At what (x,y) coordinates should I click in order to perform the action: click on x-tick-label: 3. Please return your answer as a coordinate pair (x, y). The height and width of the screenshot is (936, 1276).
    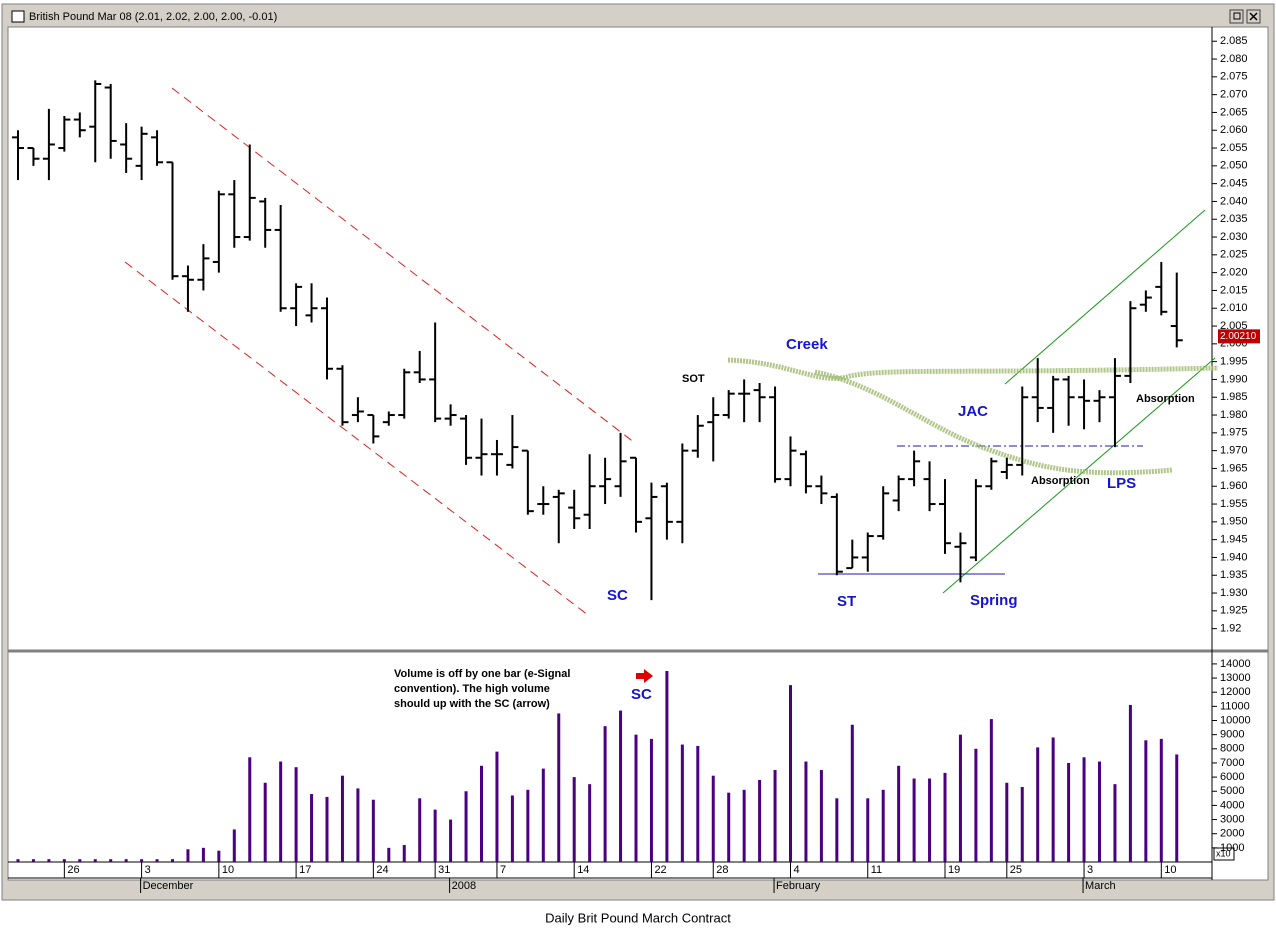
    Looking at the image, I should click on (1090, 870).